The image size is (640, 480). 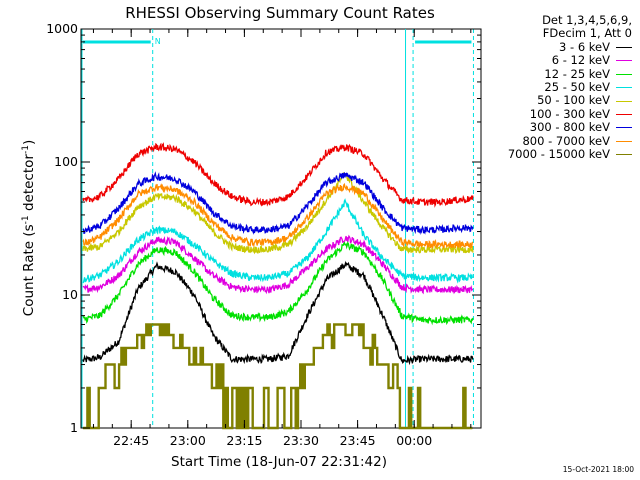 What do you see at coordinates (577, 73) in the screenshot?
I see `legend-label: 12 - 25 keV` at bounding box center [577, 73].